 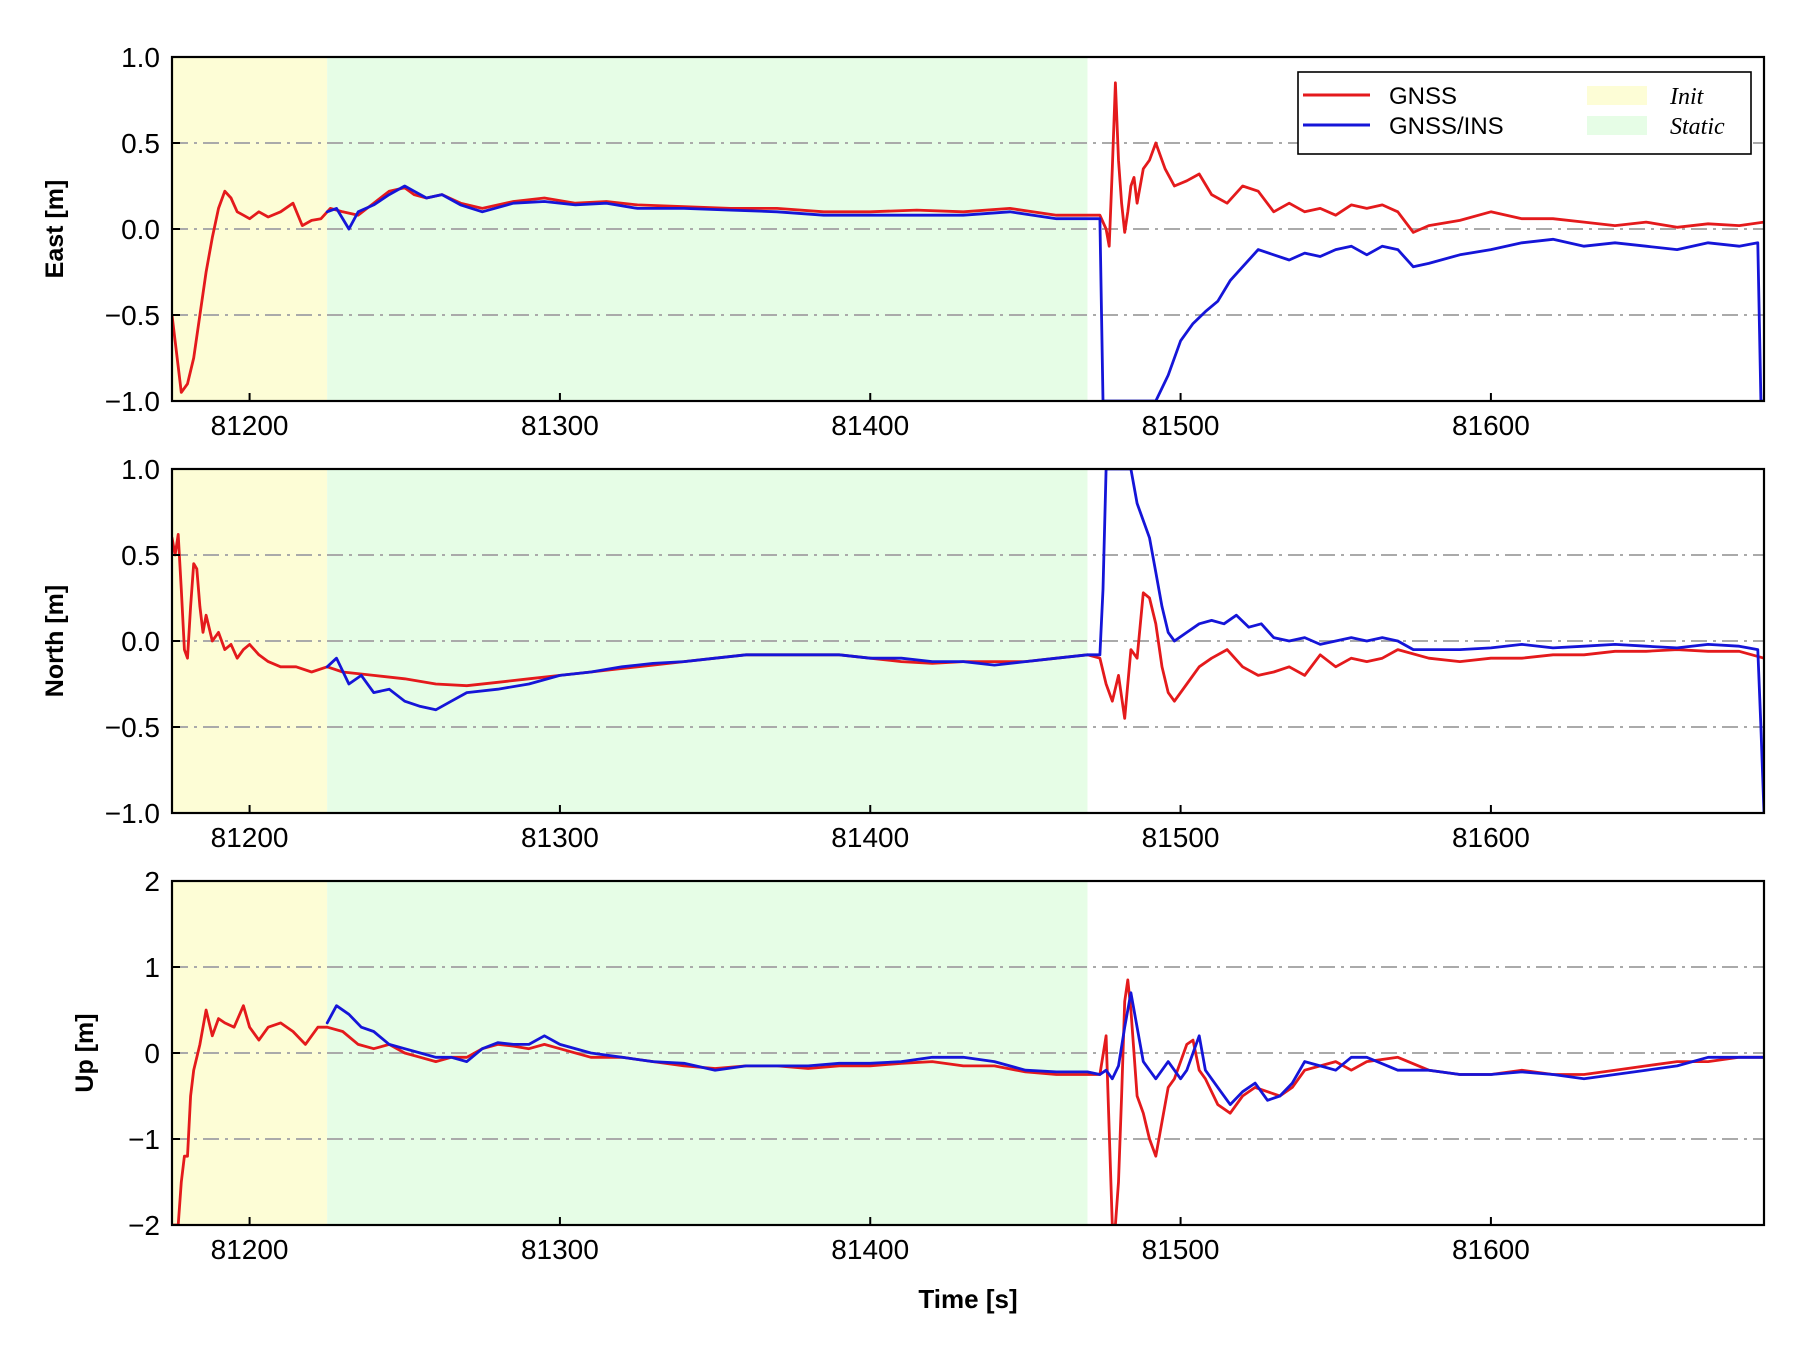 I want to click on north-ytick-label-0: −1.0, so click(x=132, y=813).